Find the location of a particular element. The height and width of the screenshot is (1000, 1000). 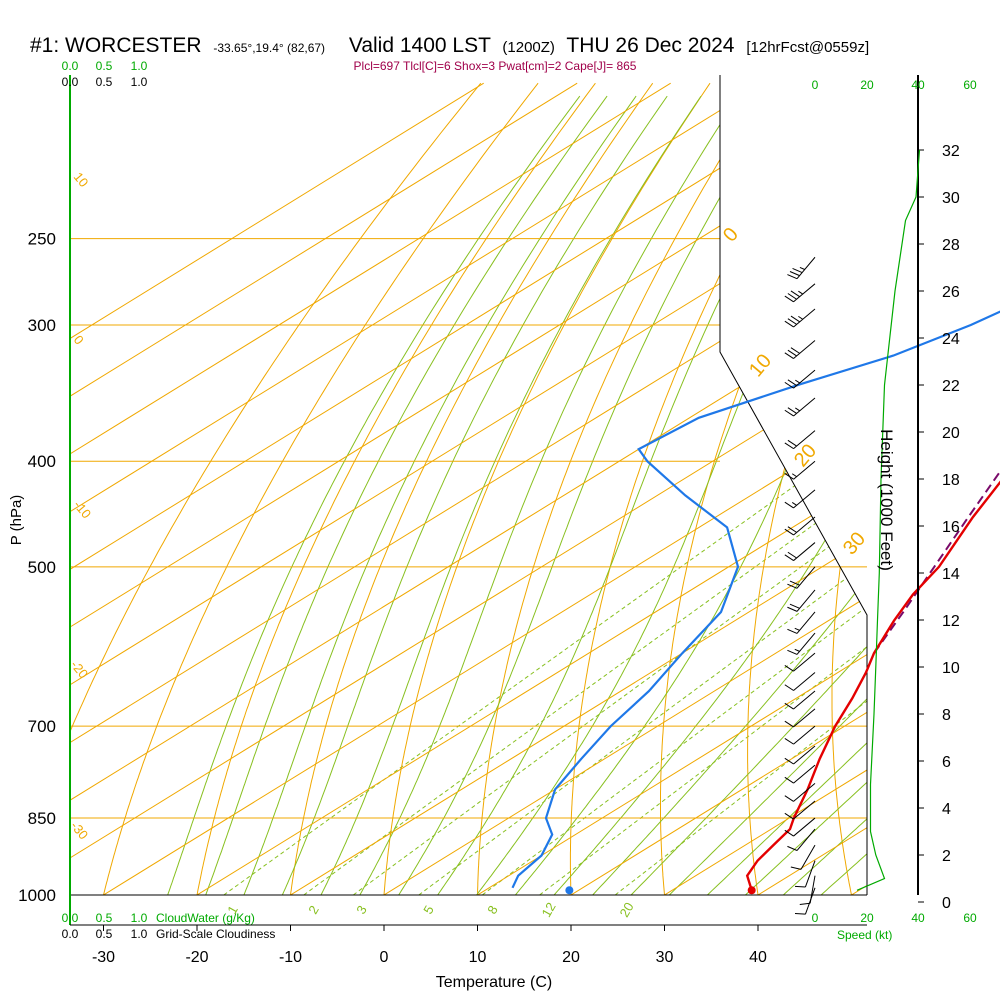

mixing-ratio-label: 8 is located at coordinates (492, 910).